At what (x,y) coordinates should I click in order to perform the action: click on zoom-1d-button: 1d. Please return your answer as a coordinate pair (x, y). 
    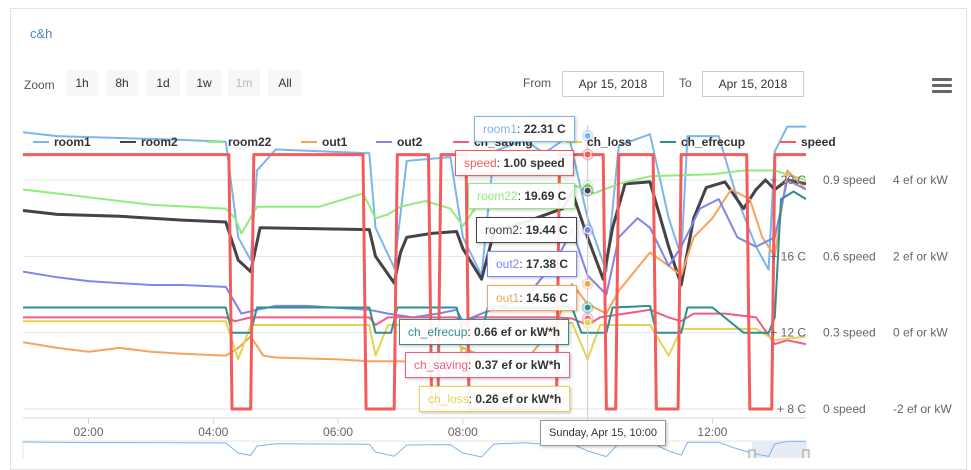
    Looking at the image, I should click on (163, 83).